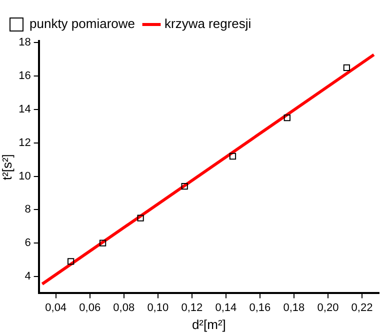 The width and height of the screenshot is (384, 333). Describe the element at coordinates (328, 308) in the screenshot. I see `x-tick-label: 0,20` at that location.